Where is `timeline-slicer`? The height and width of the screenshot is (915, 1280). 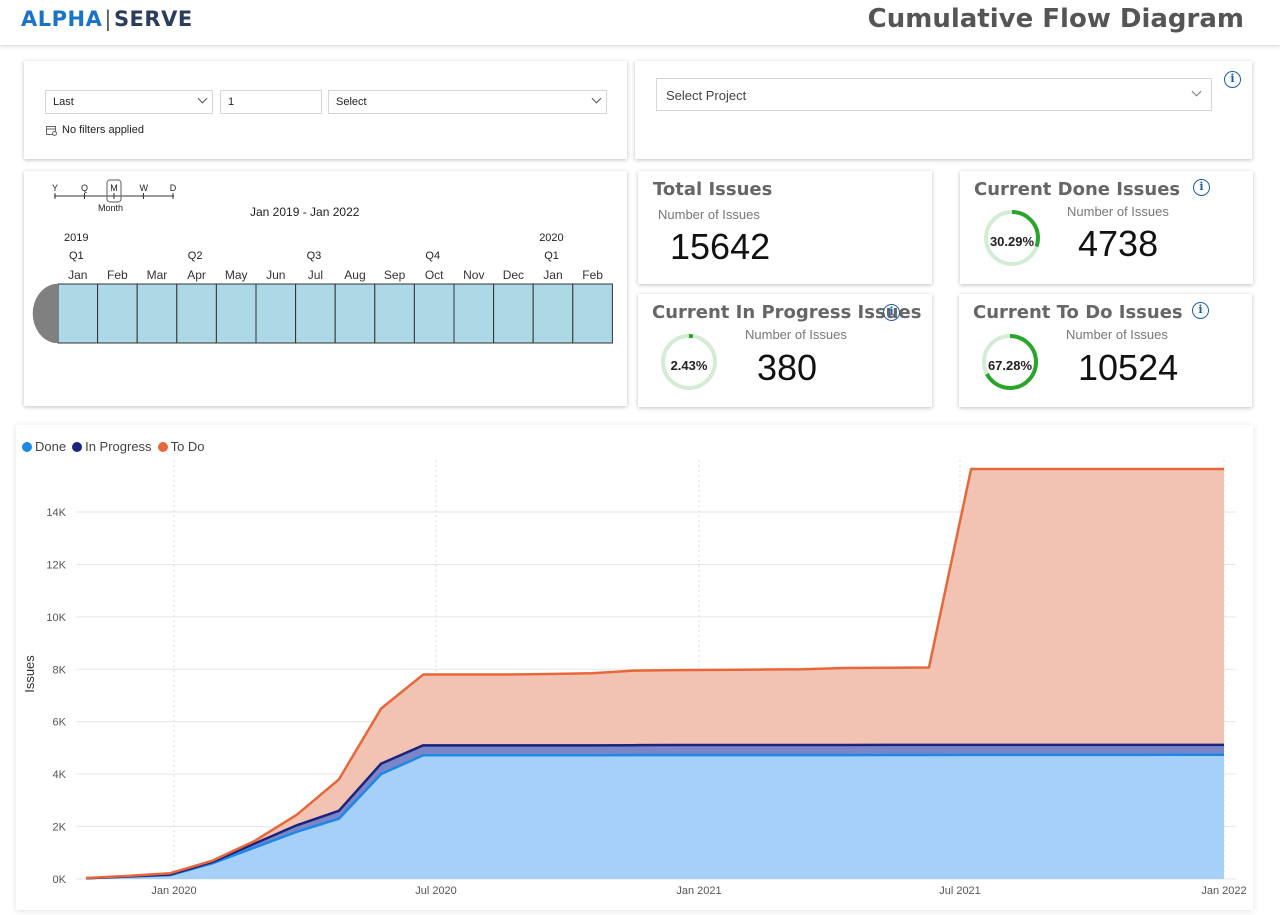 timeline-slicer is located at coordinates (322, 261).